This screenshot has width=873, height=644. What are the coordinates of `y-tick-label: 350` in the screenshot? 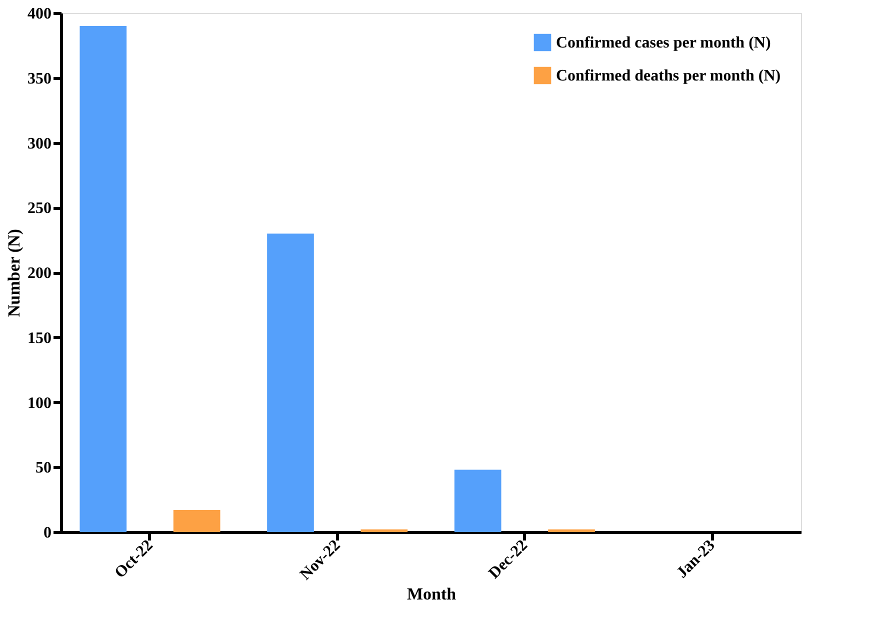 It's located at (40, 79).